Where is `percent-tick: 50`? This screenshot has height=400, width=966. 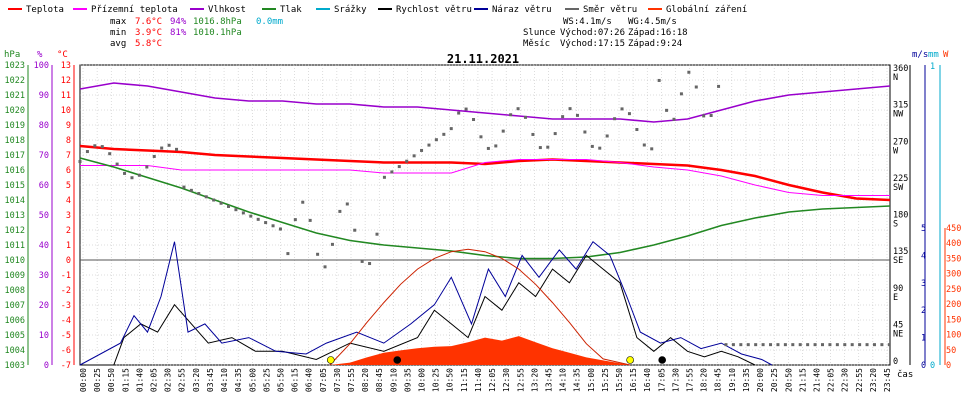
percent-tick: 50 is located at coordinates (44, 216).